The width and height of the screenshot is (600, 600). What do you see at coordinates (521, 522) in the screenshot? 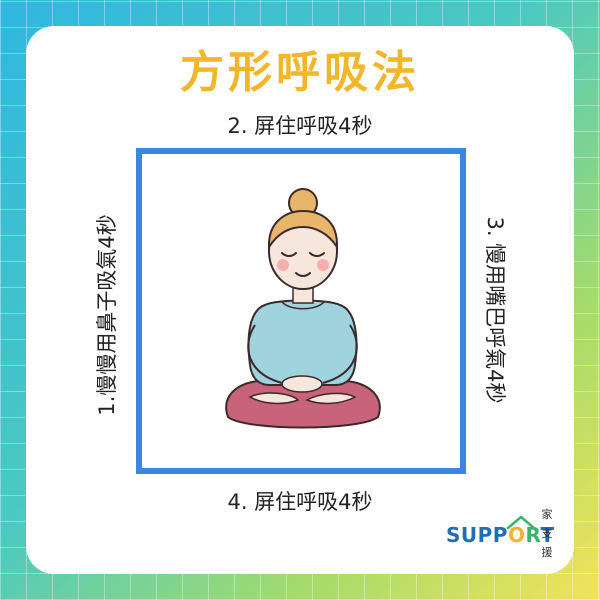
I see `house-roof-icon` at bounding box center [521, 522].